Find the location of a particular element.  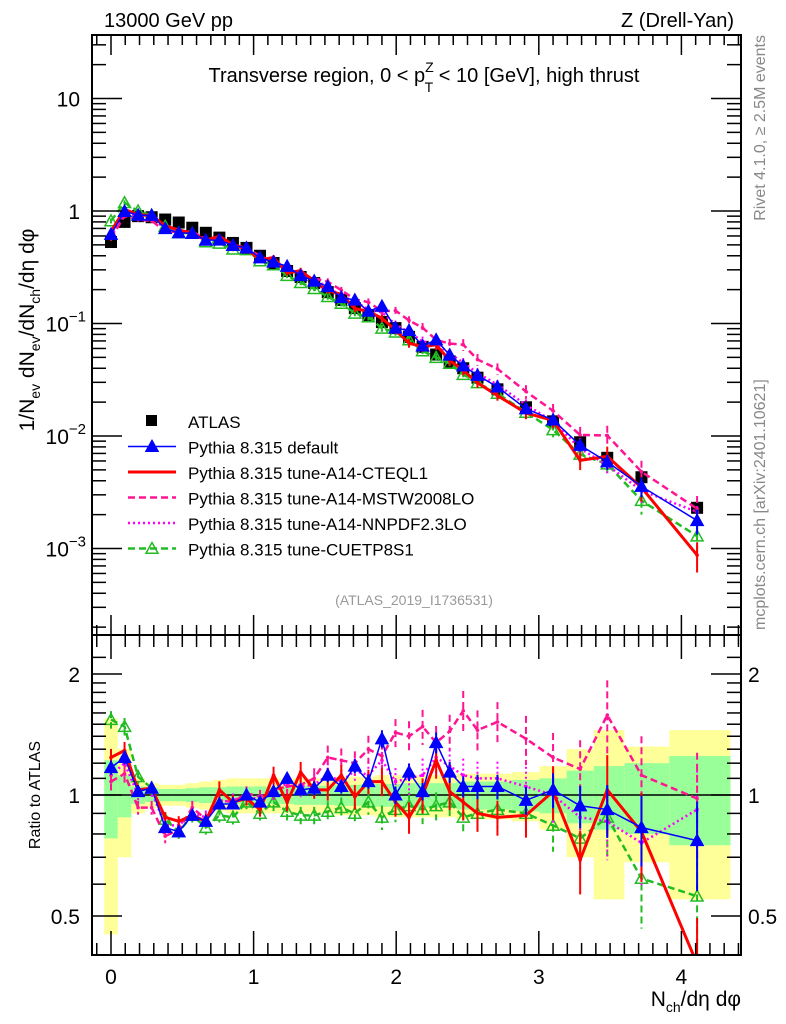

y-tick-base: 10 is located at coordinates (57, 550).